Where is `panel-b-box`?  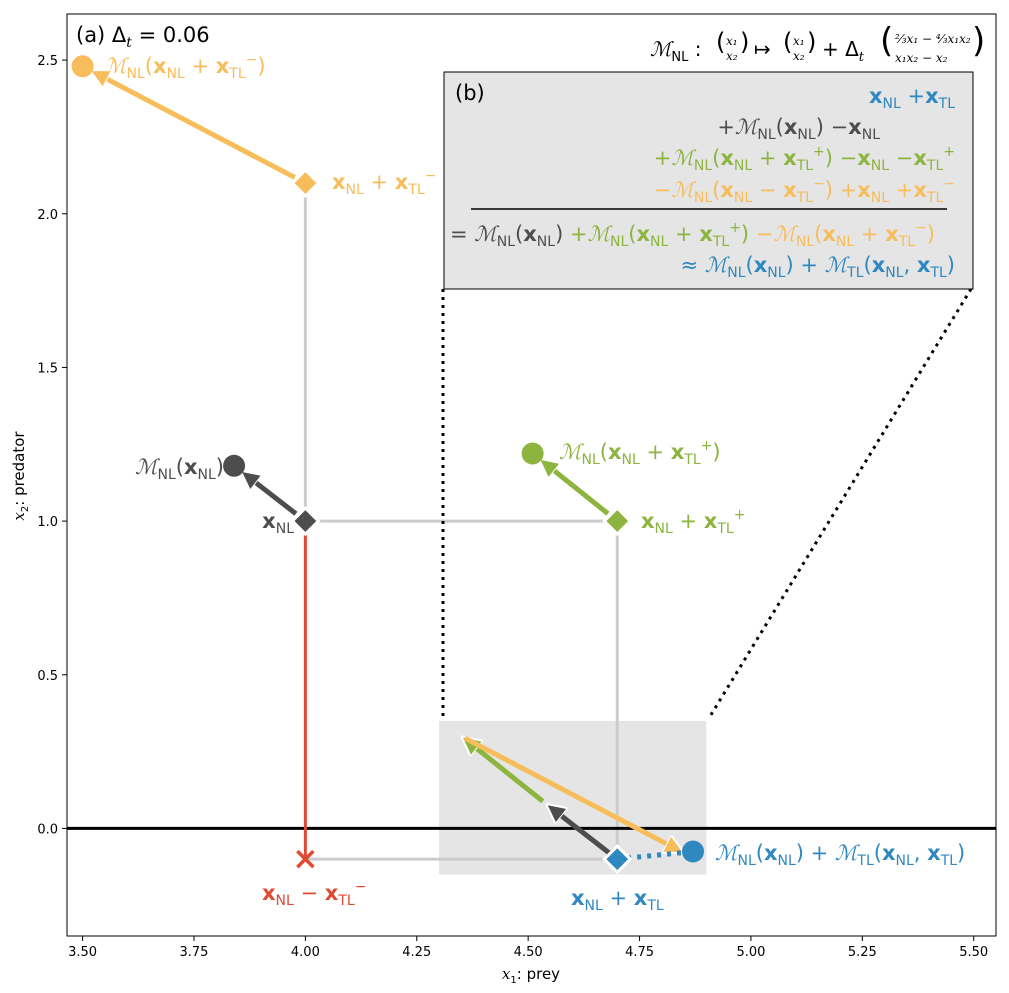
panel-b-box is located at coordinates (708, 180).